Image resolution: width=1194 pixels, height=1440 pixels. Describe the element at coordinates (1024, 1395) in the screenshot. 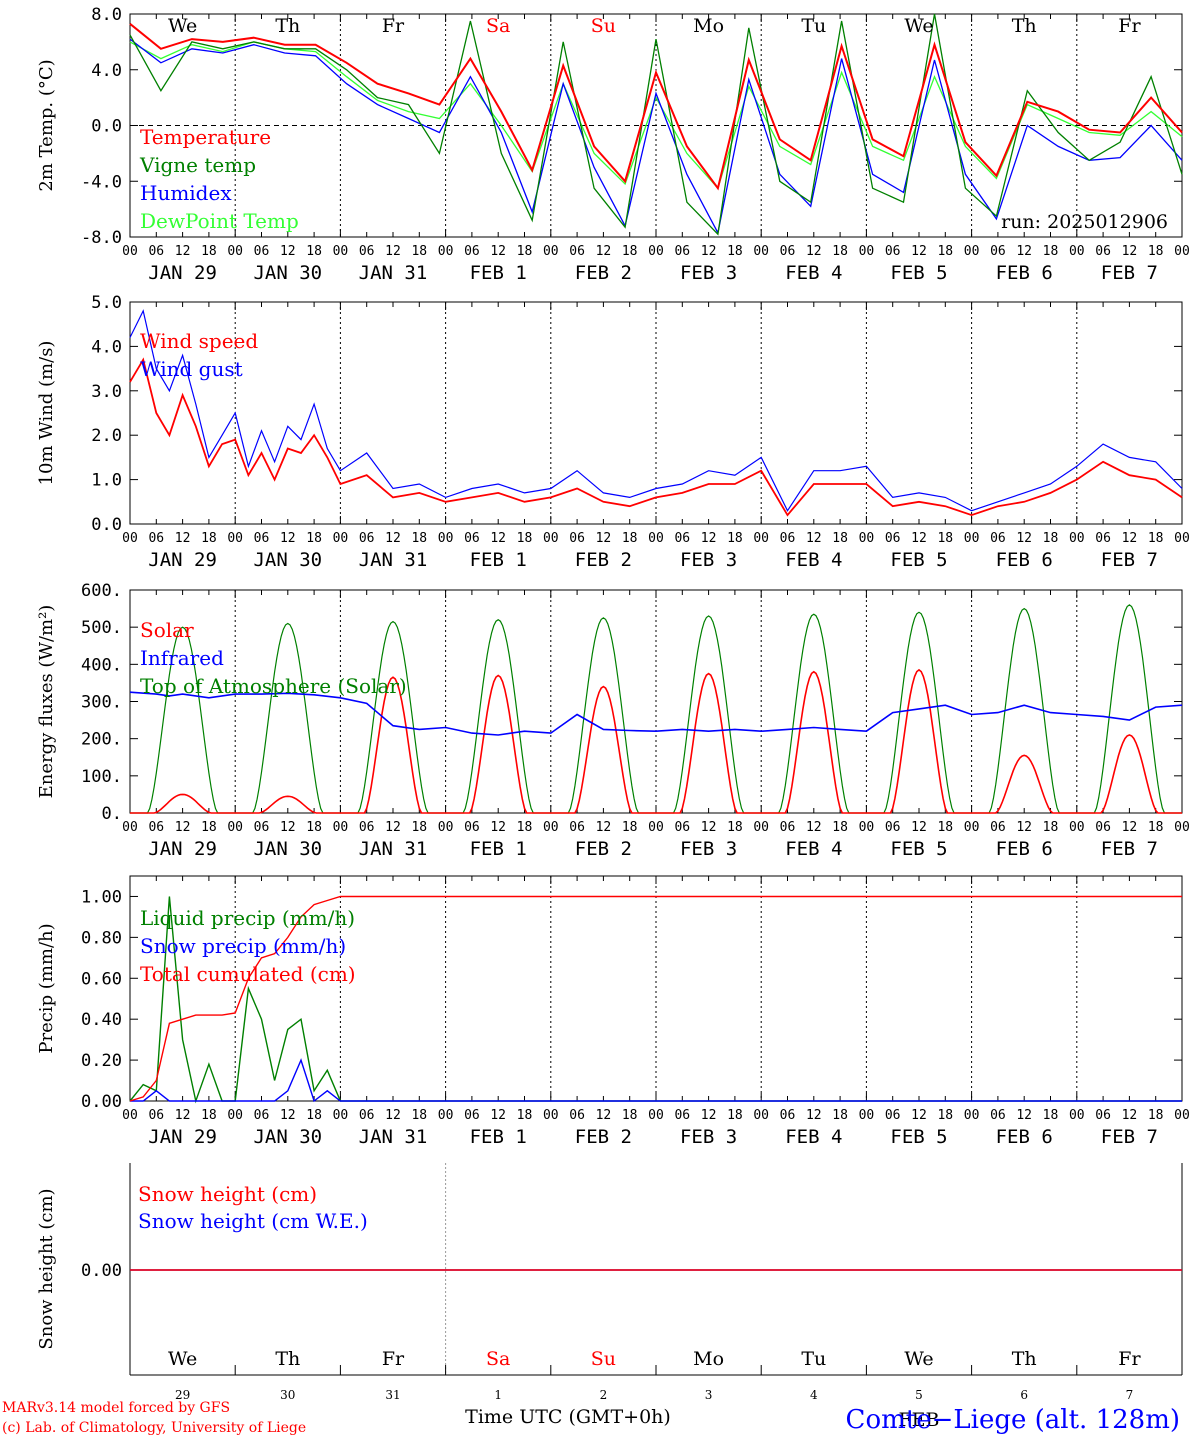

I see `day-number-label: 6` at that location.